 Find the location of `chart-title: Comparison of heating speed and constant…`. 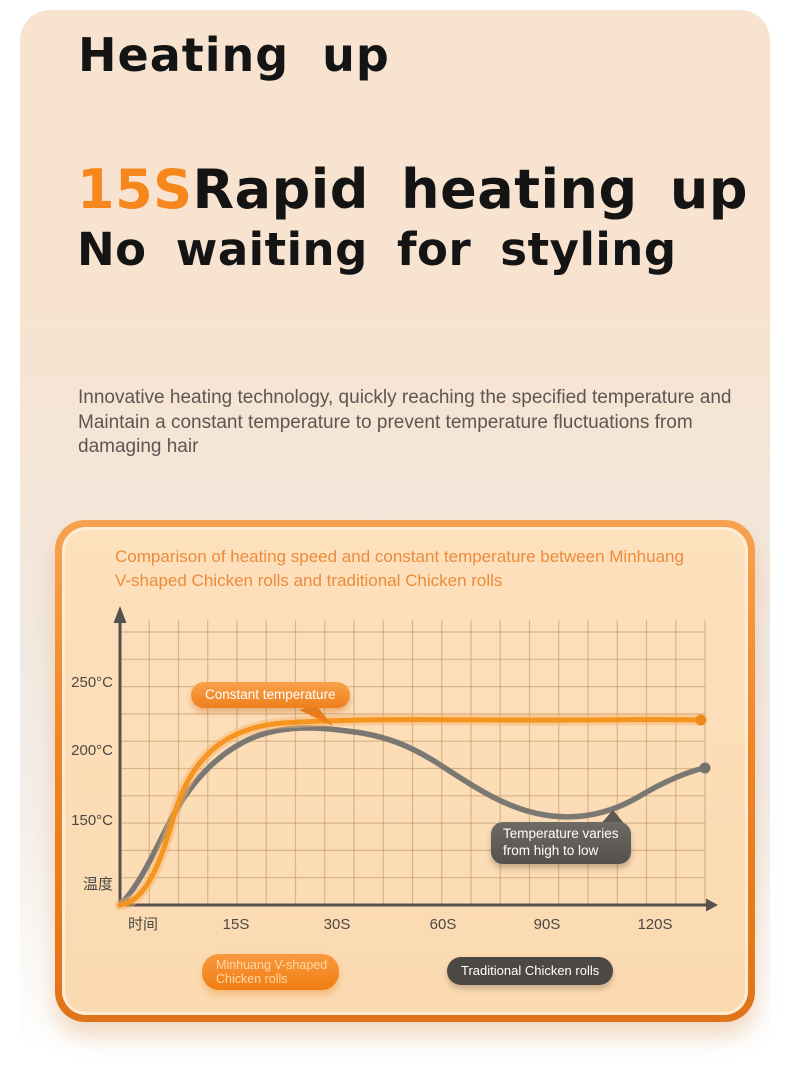

chart-title: Comparison of heating speed and constant… is located at coordinates (420, 569).